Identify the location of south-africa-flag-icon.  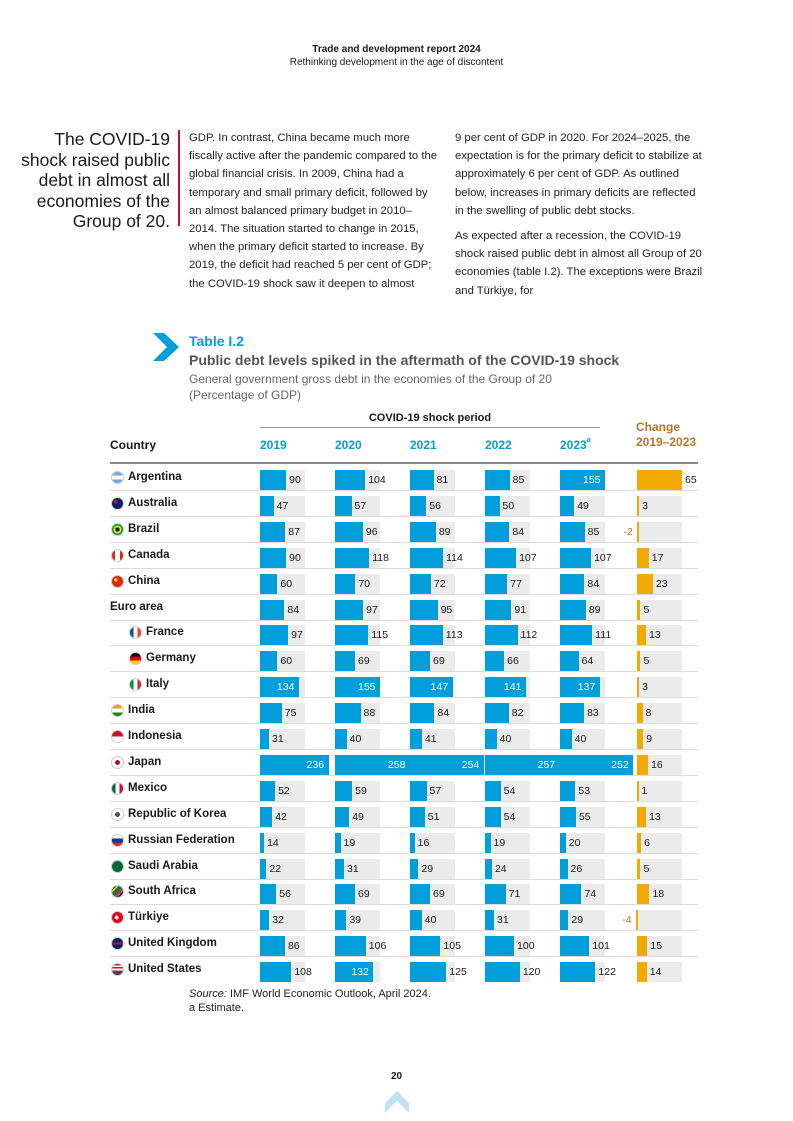
(117, 892).